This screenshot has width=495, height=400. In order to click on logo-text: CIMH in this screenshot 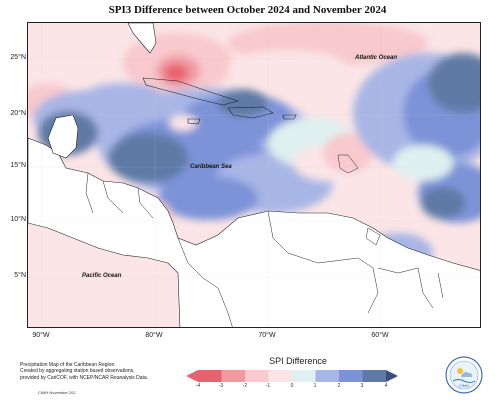, I will do `click(464, 385)`.